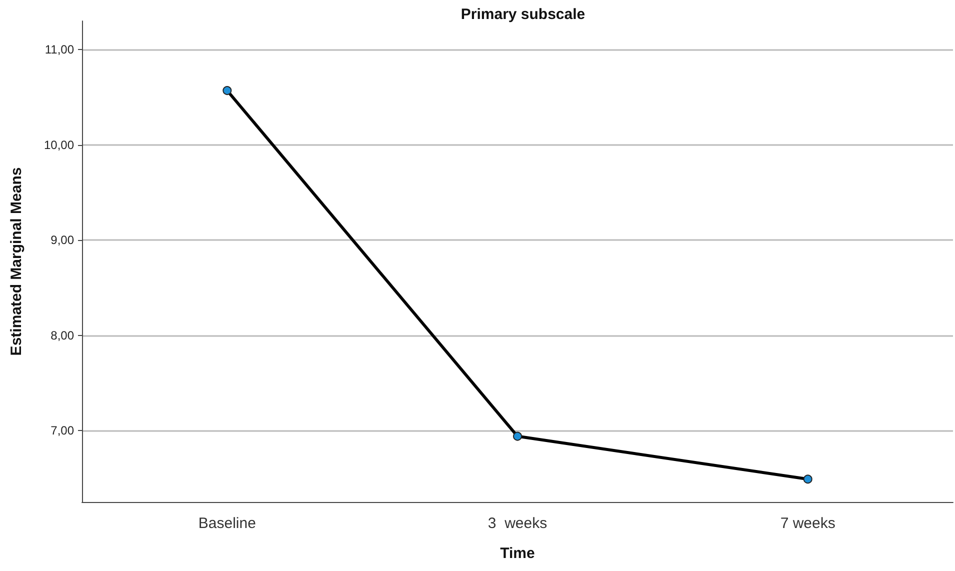 This screenshot has height=571, width=955. What do you see at coordinates (808, 523) in the screenshot?
I see `x-tick-label: 7 weeks` at bounding box center [808, 523].